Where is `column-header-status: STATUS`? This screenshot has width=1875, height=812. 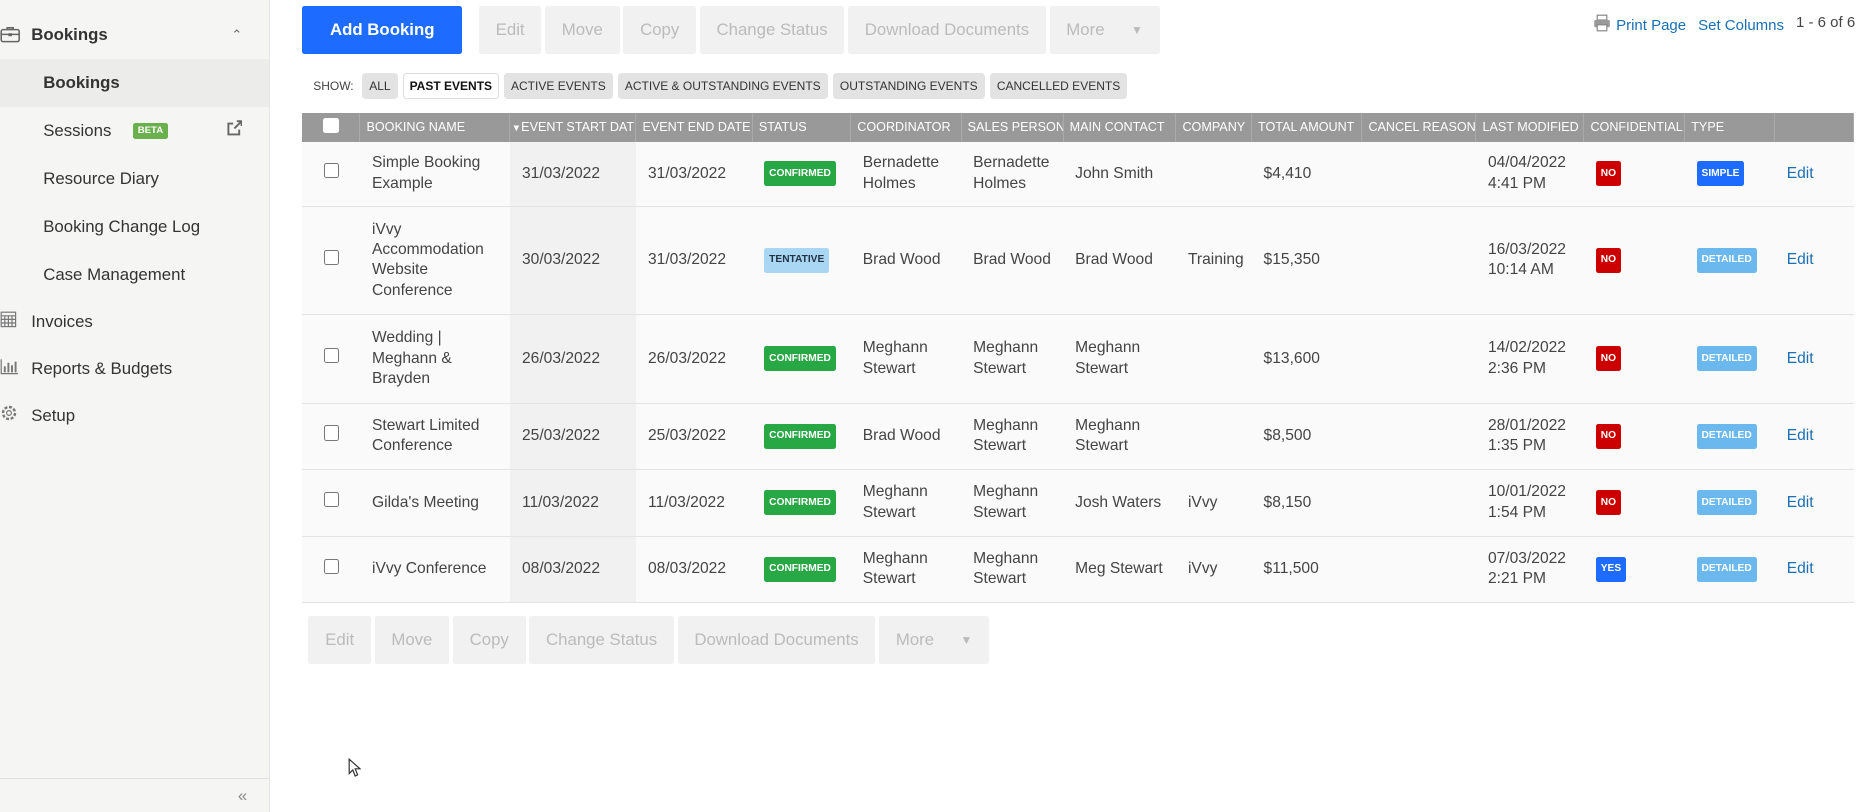
column-header-status: STATUS is located at coordinates (802, 127).